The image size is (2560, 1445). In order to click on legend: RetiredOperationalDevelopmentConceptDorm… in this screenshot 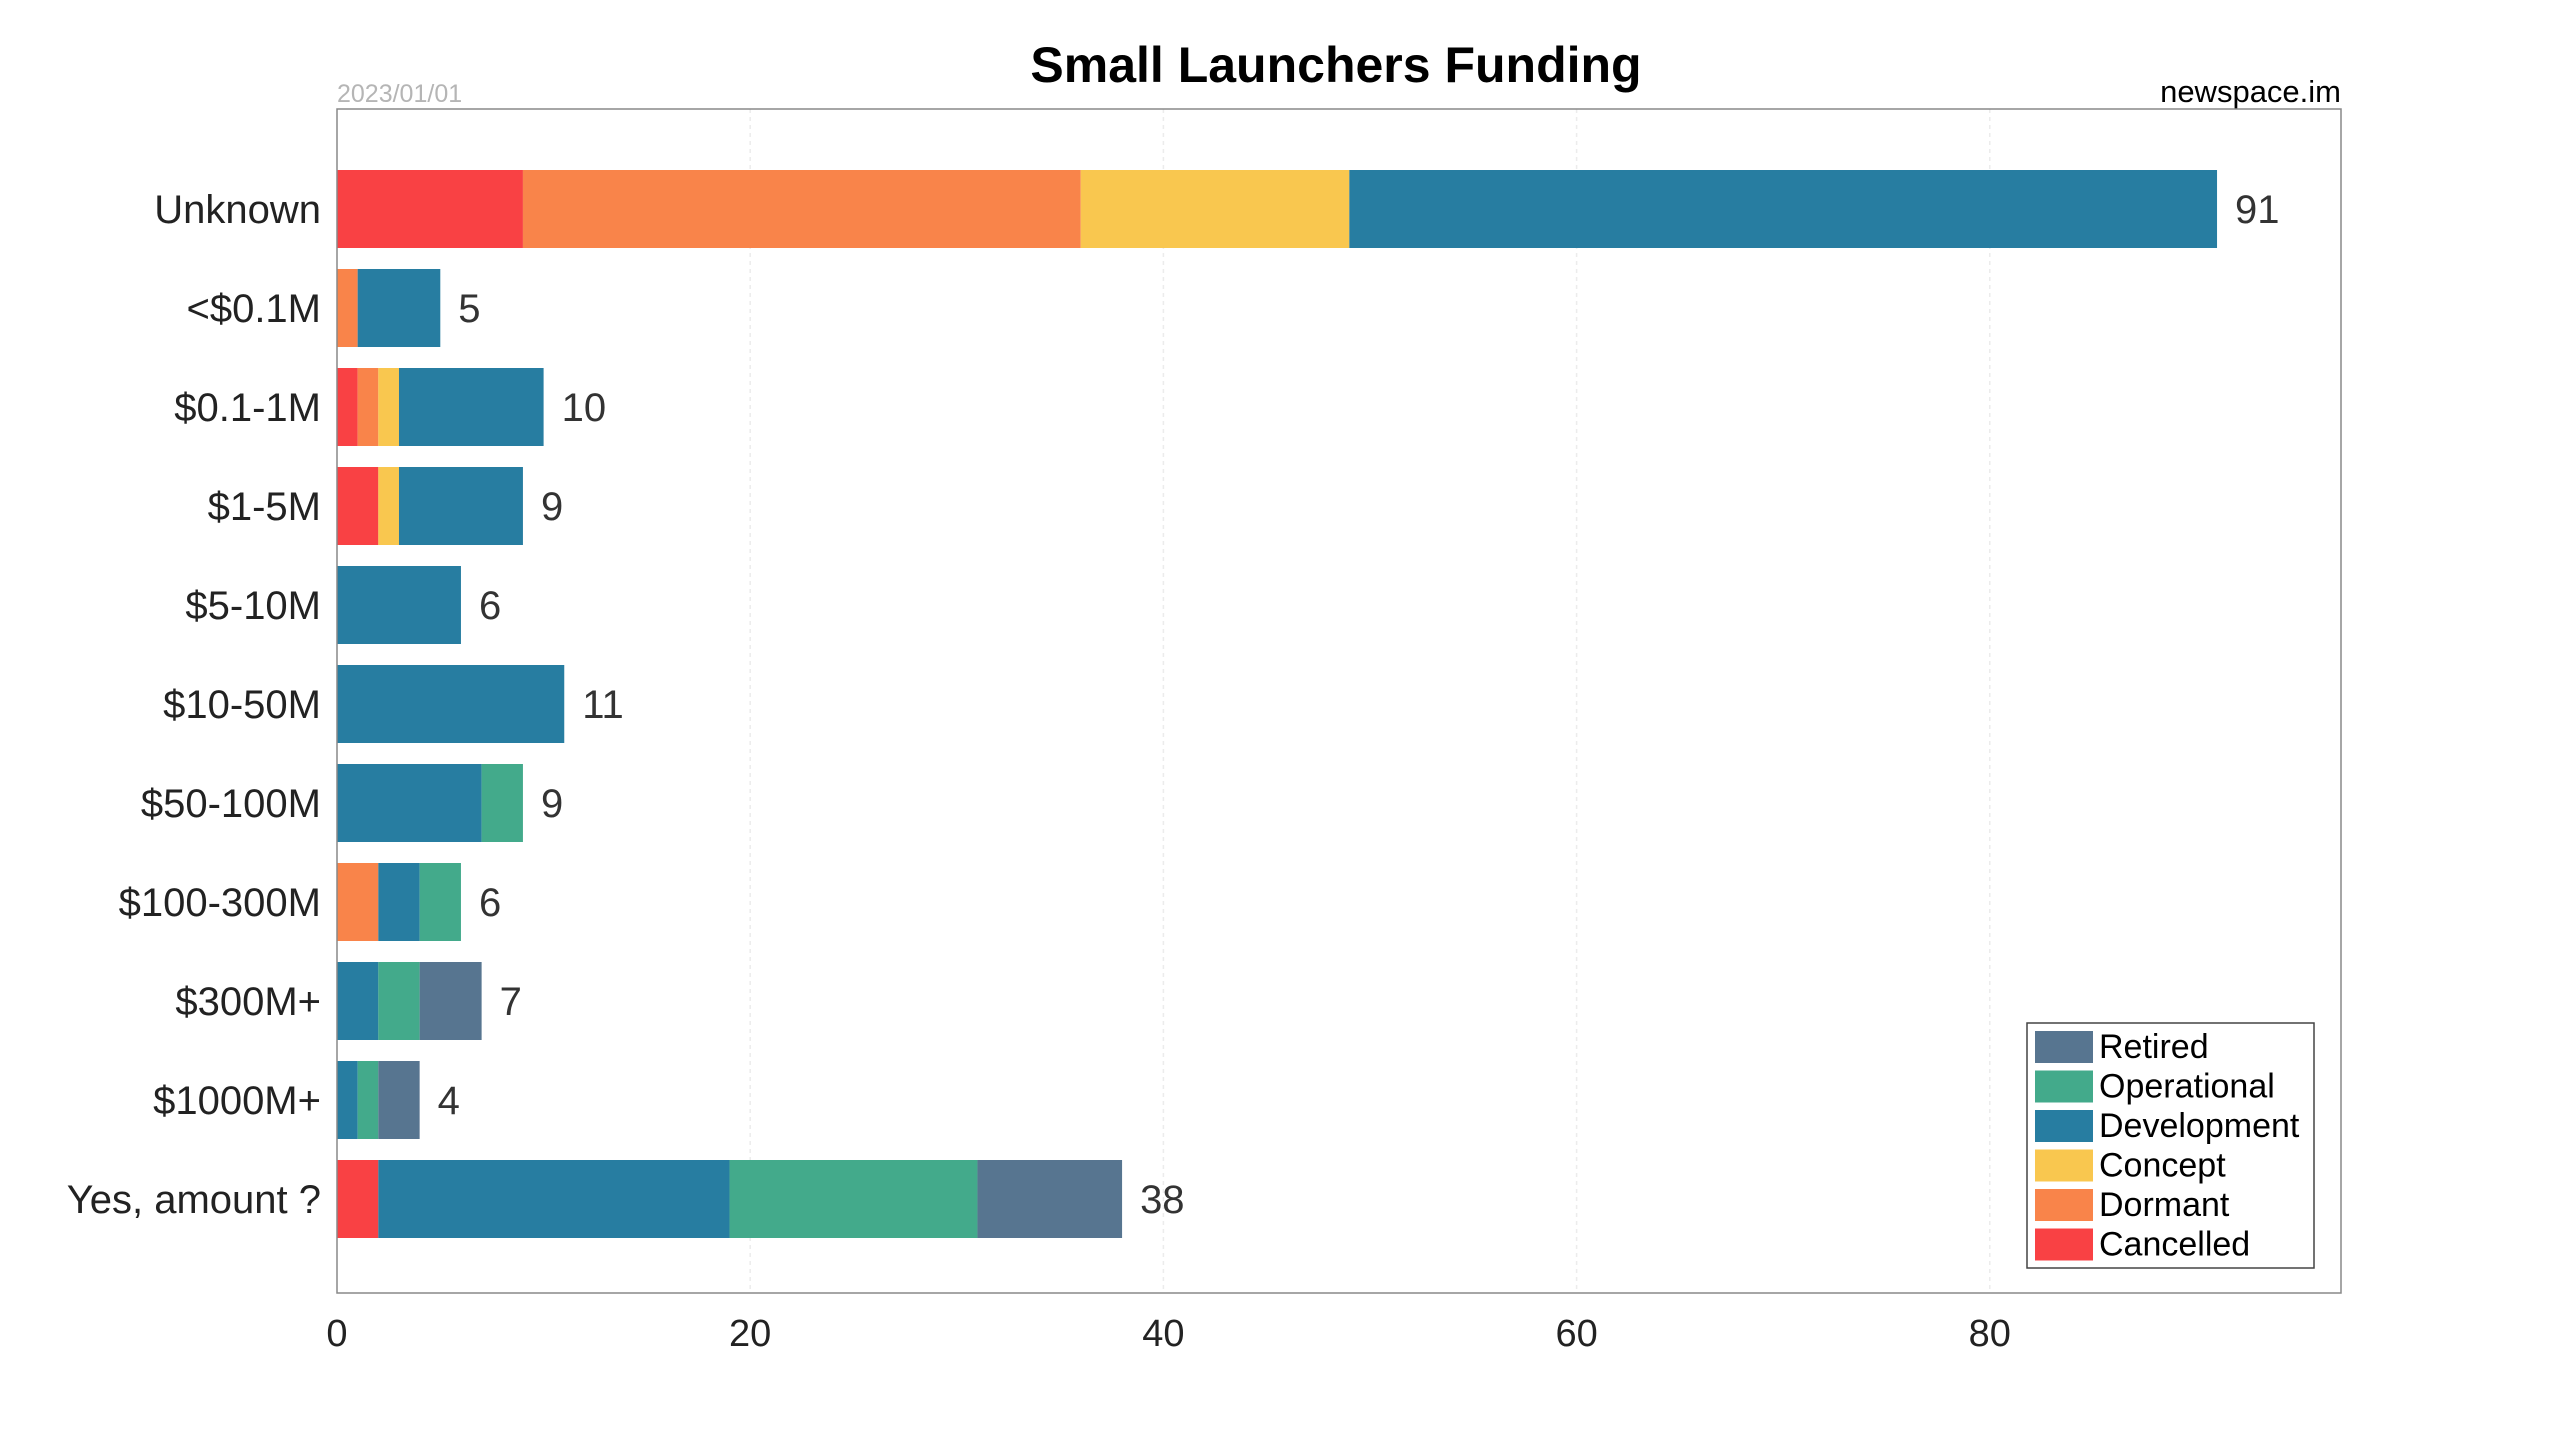, I will do `click(2170, 1145)`.